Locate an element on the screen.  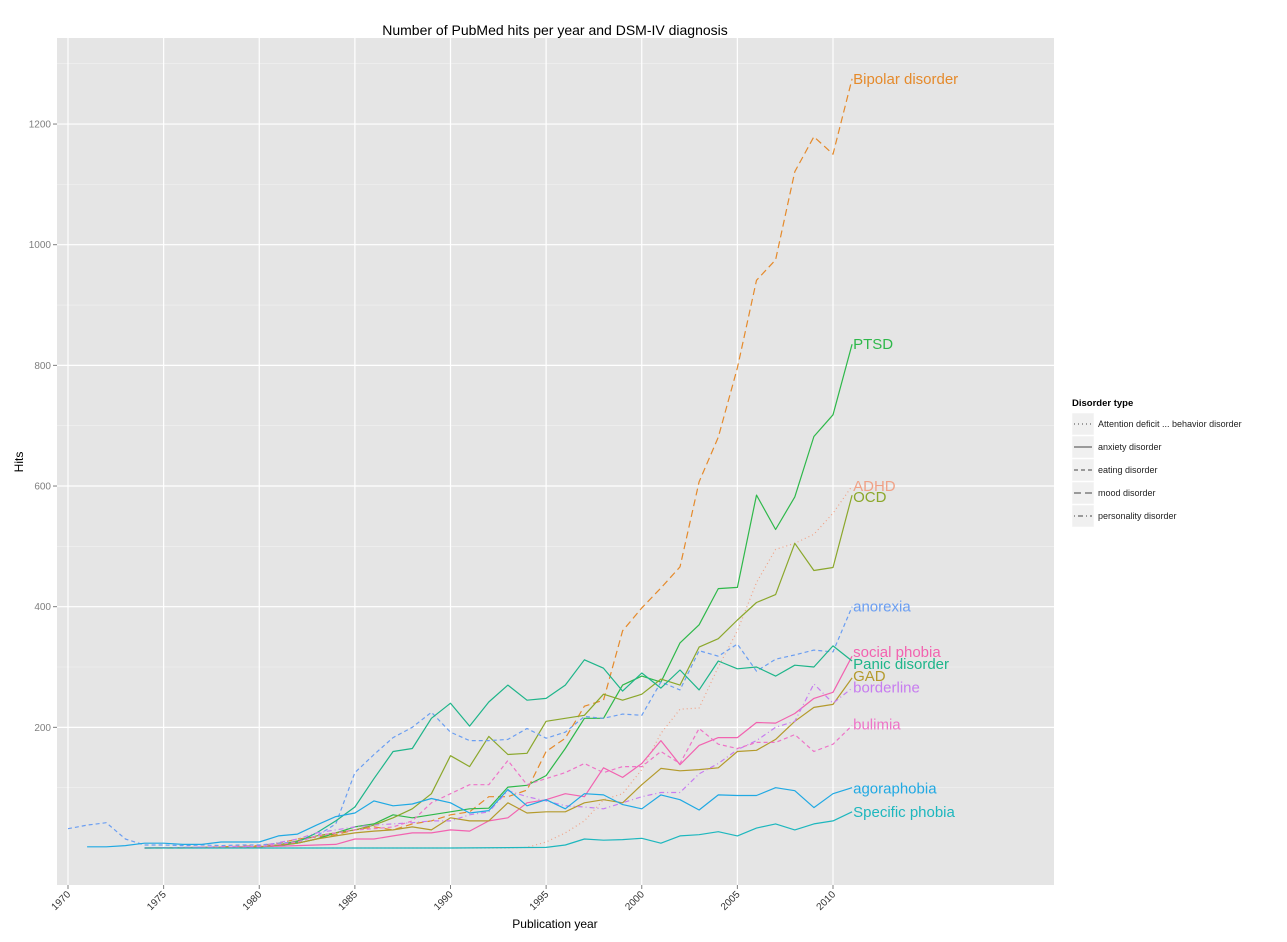
x-tick-label: 2010 is located at coordinates (827, 901).